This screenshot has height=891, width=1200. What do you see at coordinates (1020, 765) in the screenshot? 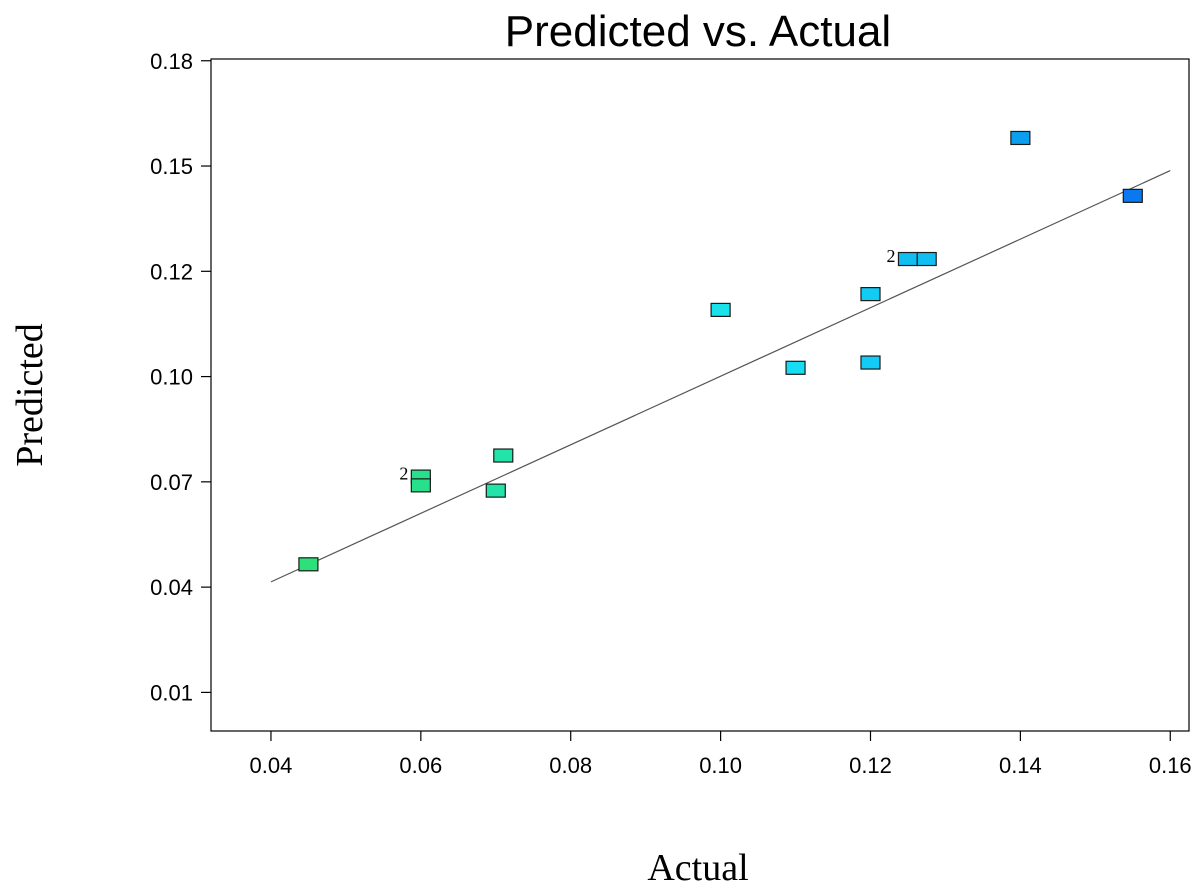
I see `x-tick-label: 0.14` at bounding box center [1020, 765].